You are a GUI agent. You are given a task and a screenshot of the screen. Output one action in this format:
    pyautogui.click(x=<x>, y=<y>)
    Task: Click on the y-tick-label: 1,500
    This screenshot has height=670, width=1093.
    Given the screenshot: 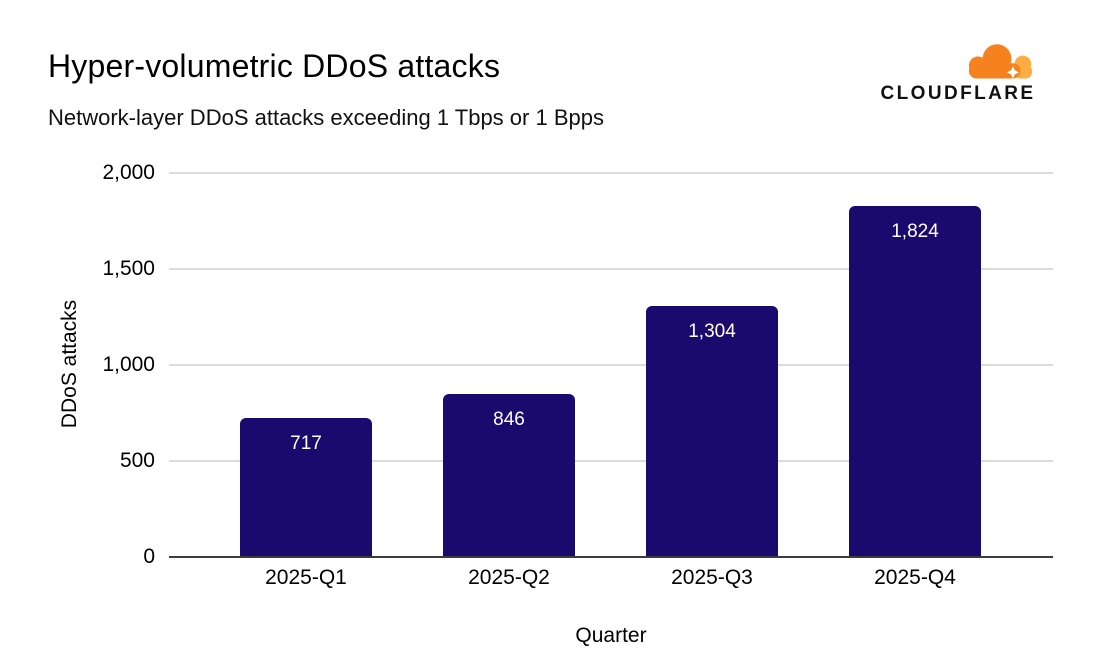 What is the action you would take?
    pyautogui.click(x=128, y=268)
    